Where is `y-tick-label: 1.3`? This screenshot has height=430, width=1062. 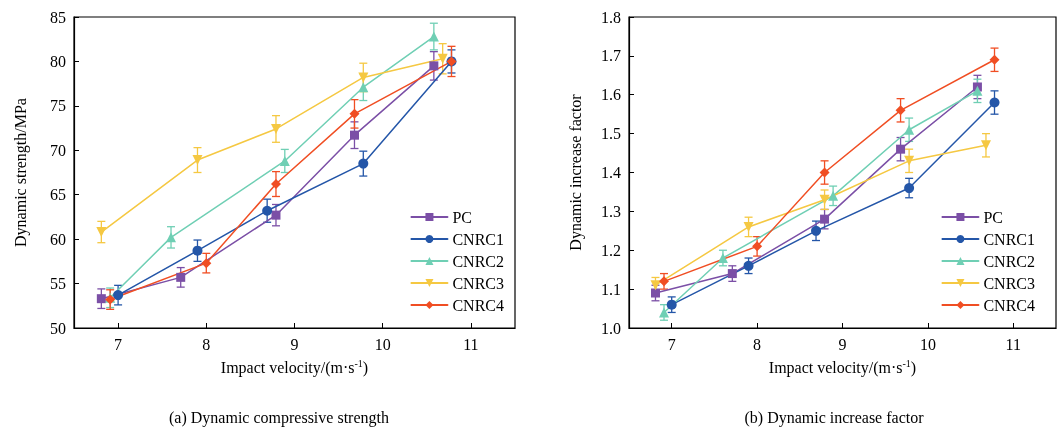
y-tick-label: 1.3 is located at coordinates (611, 211).